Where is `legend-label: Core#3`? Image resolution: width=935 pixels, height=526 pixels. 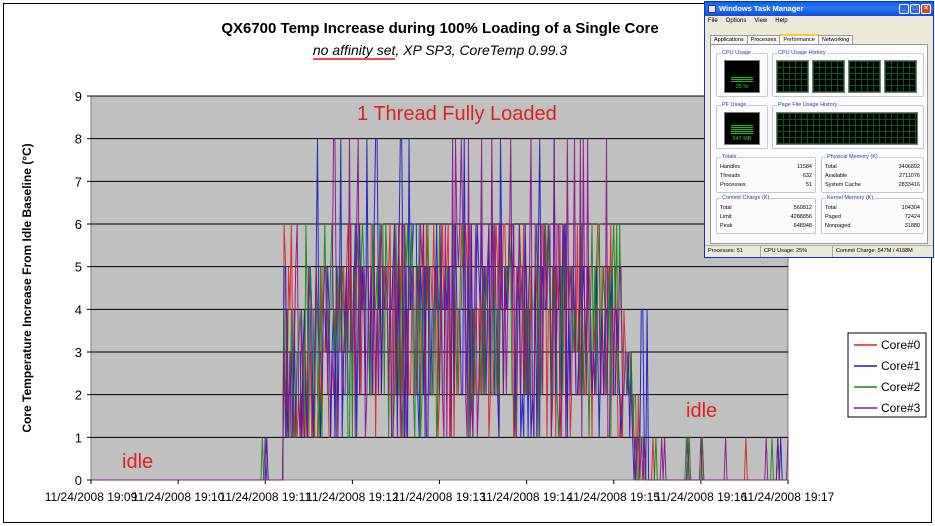
legend-label: Core#3 is located at coordinates (901, 408).